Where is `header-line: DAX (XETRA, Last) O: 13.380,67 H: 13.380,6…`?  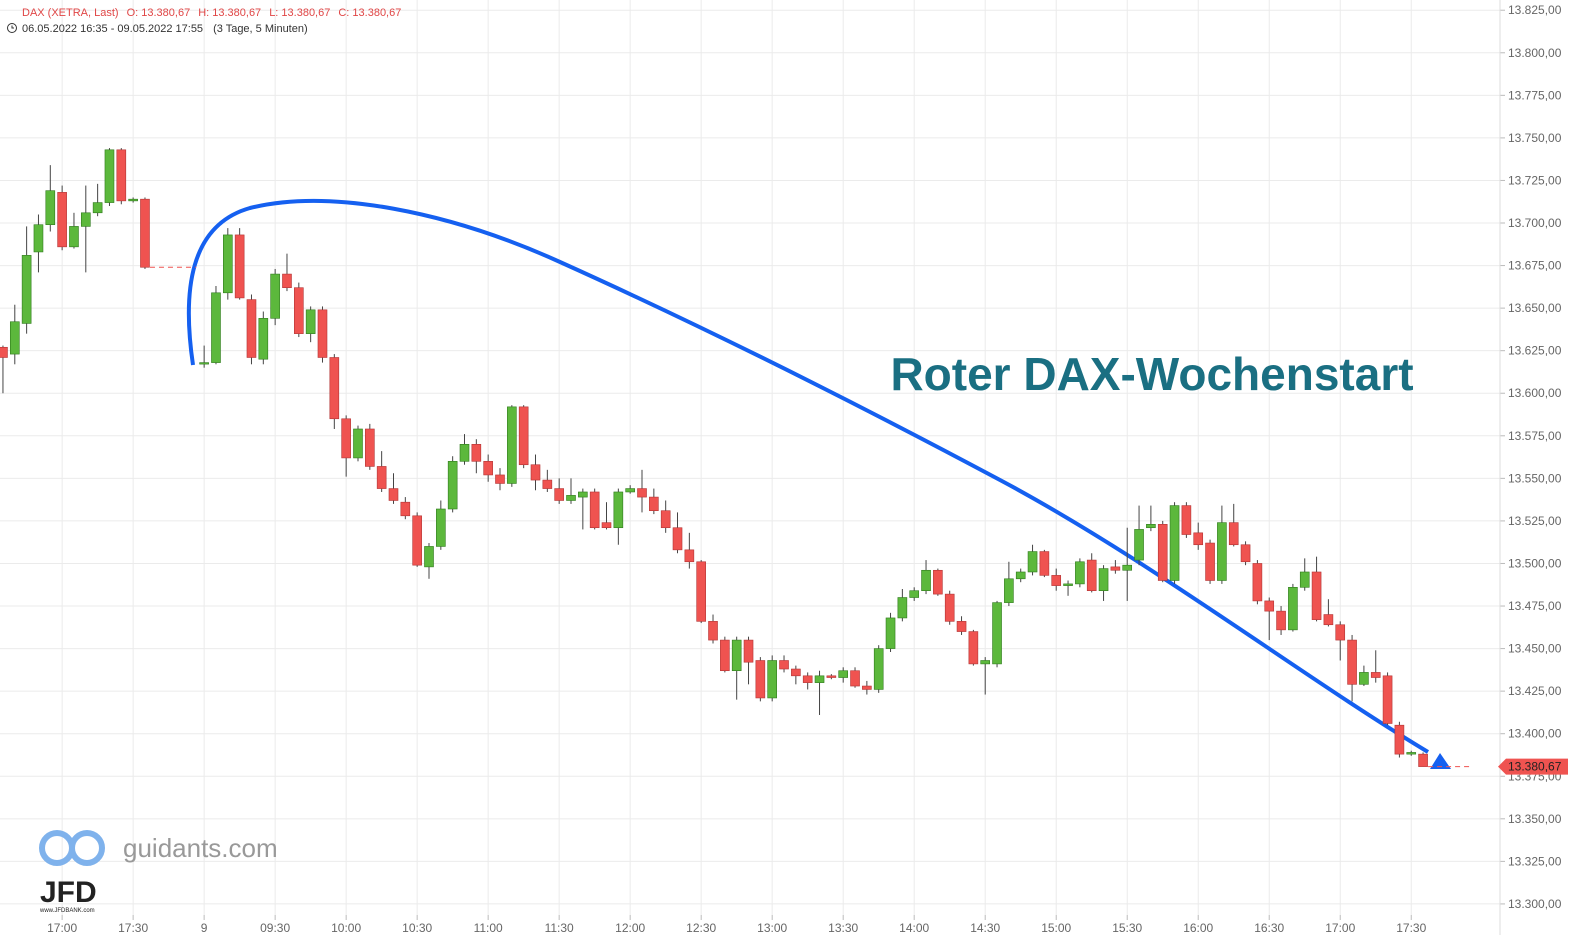 header-line: DAX (XETRA, Last) O: 13.380,67 H: 13.380,6… is located at coordinates (211, 13).